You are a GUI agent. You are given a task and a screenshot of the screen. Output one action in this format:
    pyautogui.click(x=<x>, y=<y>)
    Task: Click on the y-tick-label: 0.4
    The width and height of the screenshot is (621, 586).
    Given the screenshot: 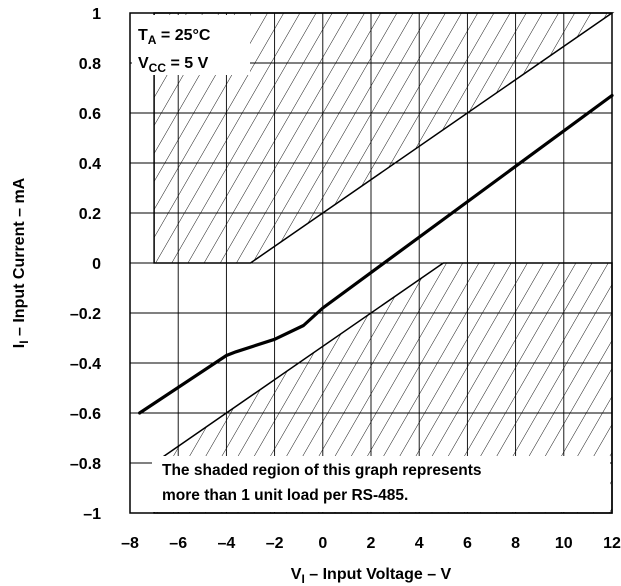 What is the action you would take?
    pyautogui.click(x=90, y=164)
    